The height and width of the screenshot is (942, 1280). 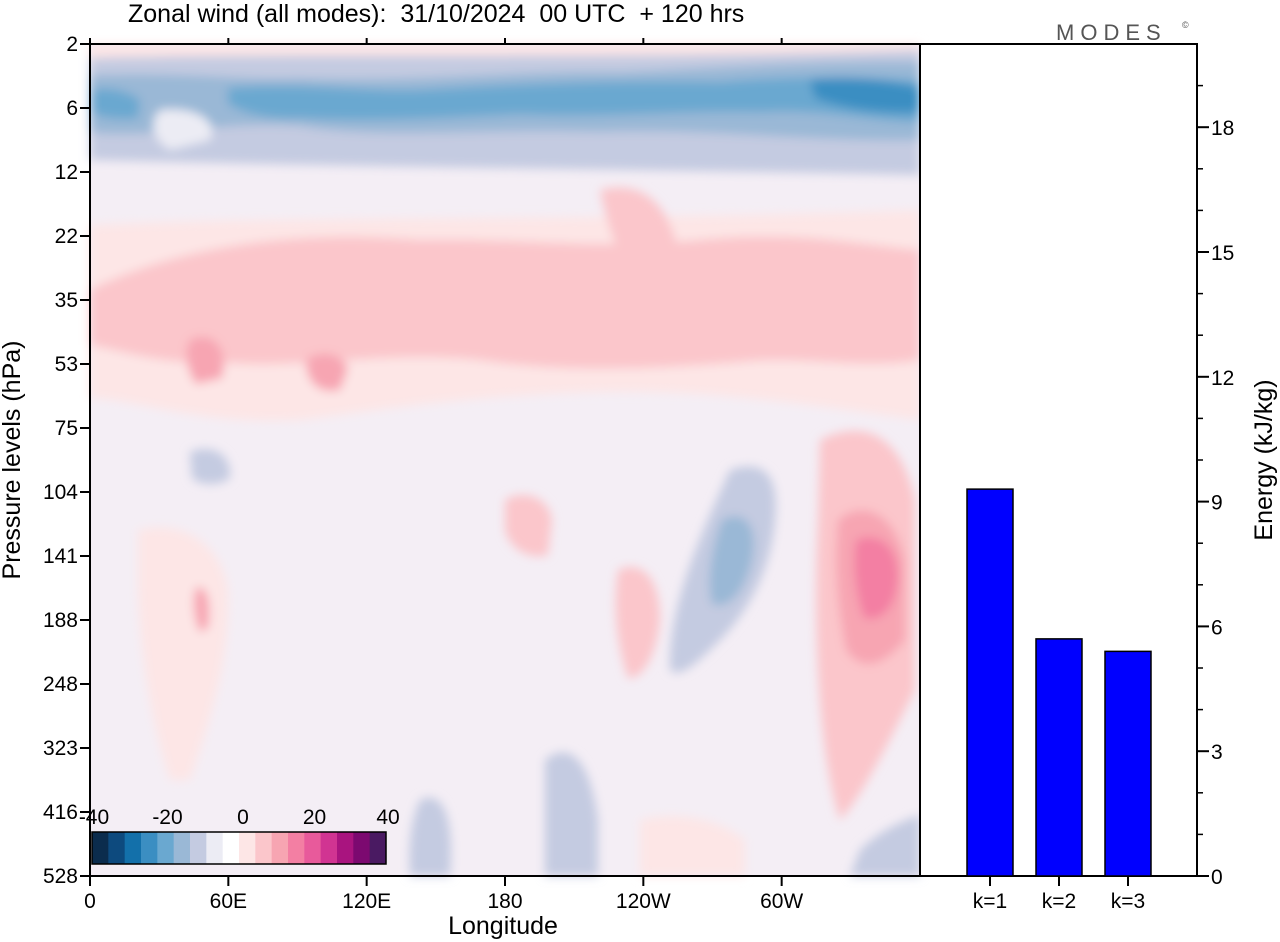 What do you see at coordinates (865, 95) in the screenshot?
I see `easterly-core-east` at bounding box center [865, 95].